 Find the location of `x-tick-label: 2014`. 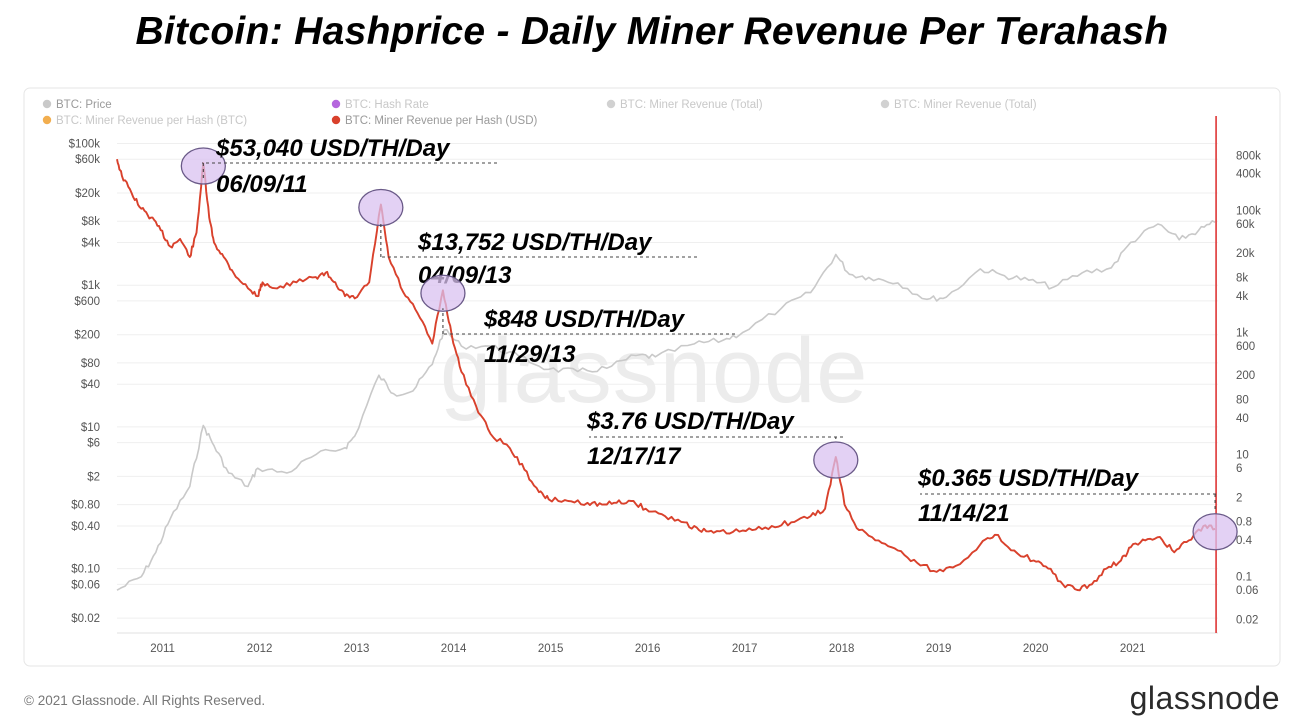

x-tick-label: 2014 is located at coordinates (454, 649).